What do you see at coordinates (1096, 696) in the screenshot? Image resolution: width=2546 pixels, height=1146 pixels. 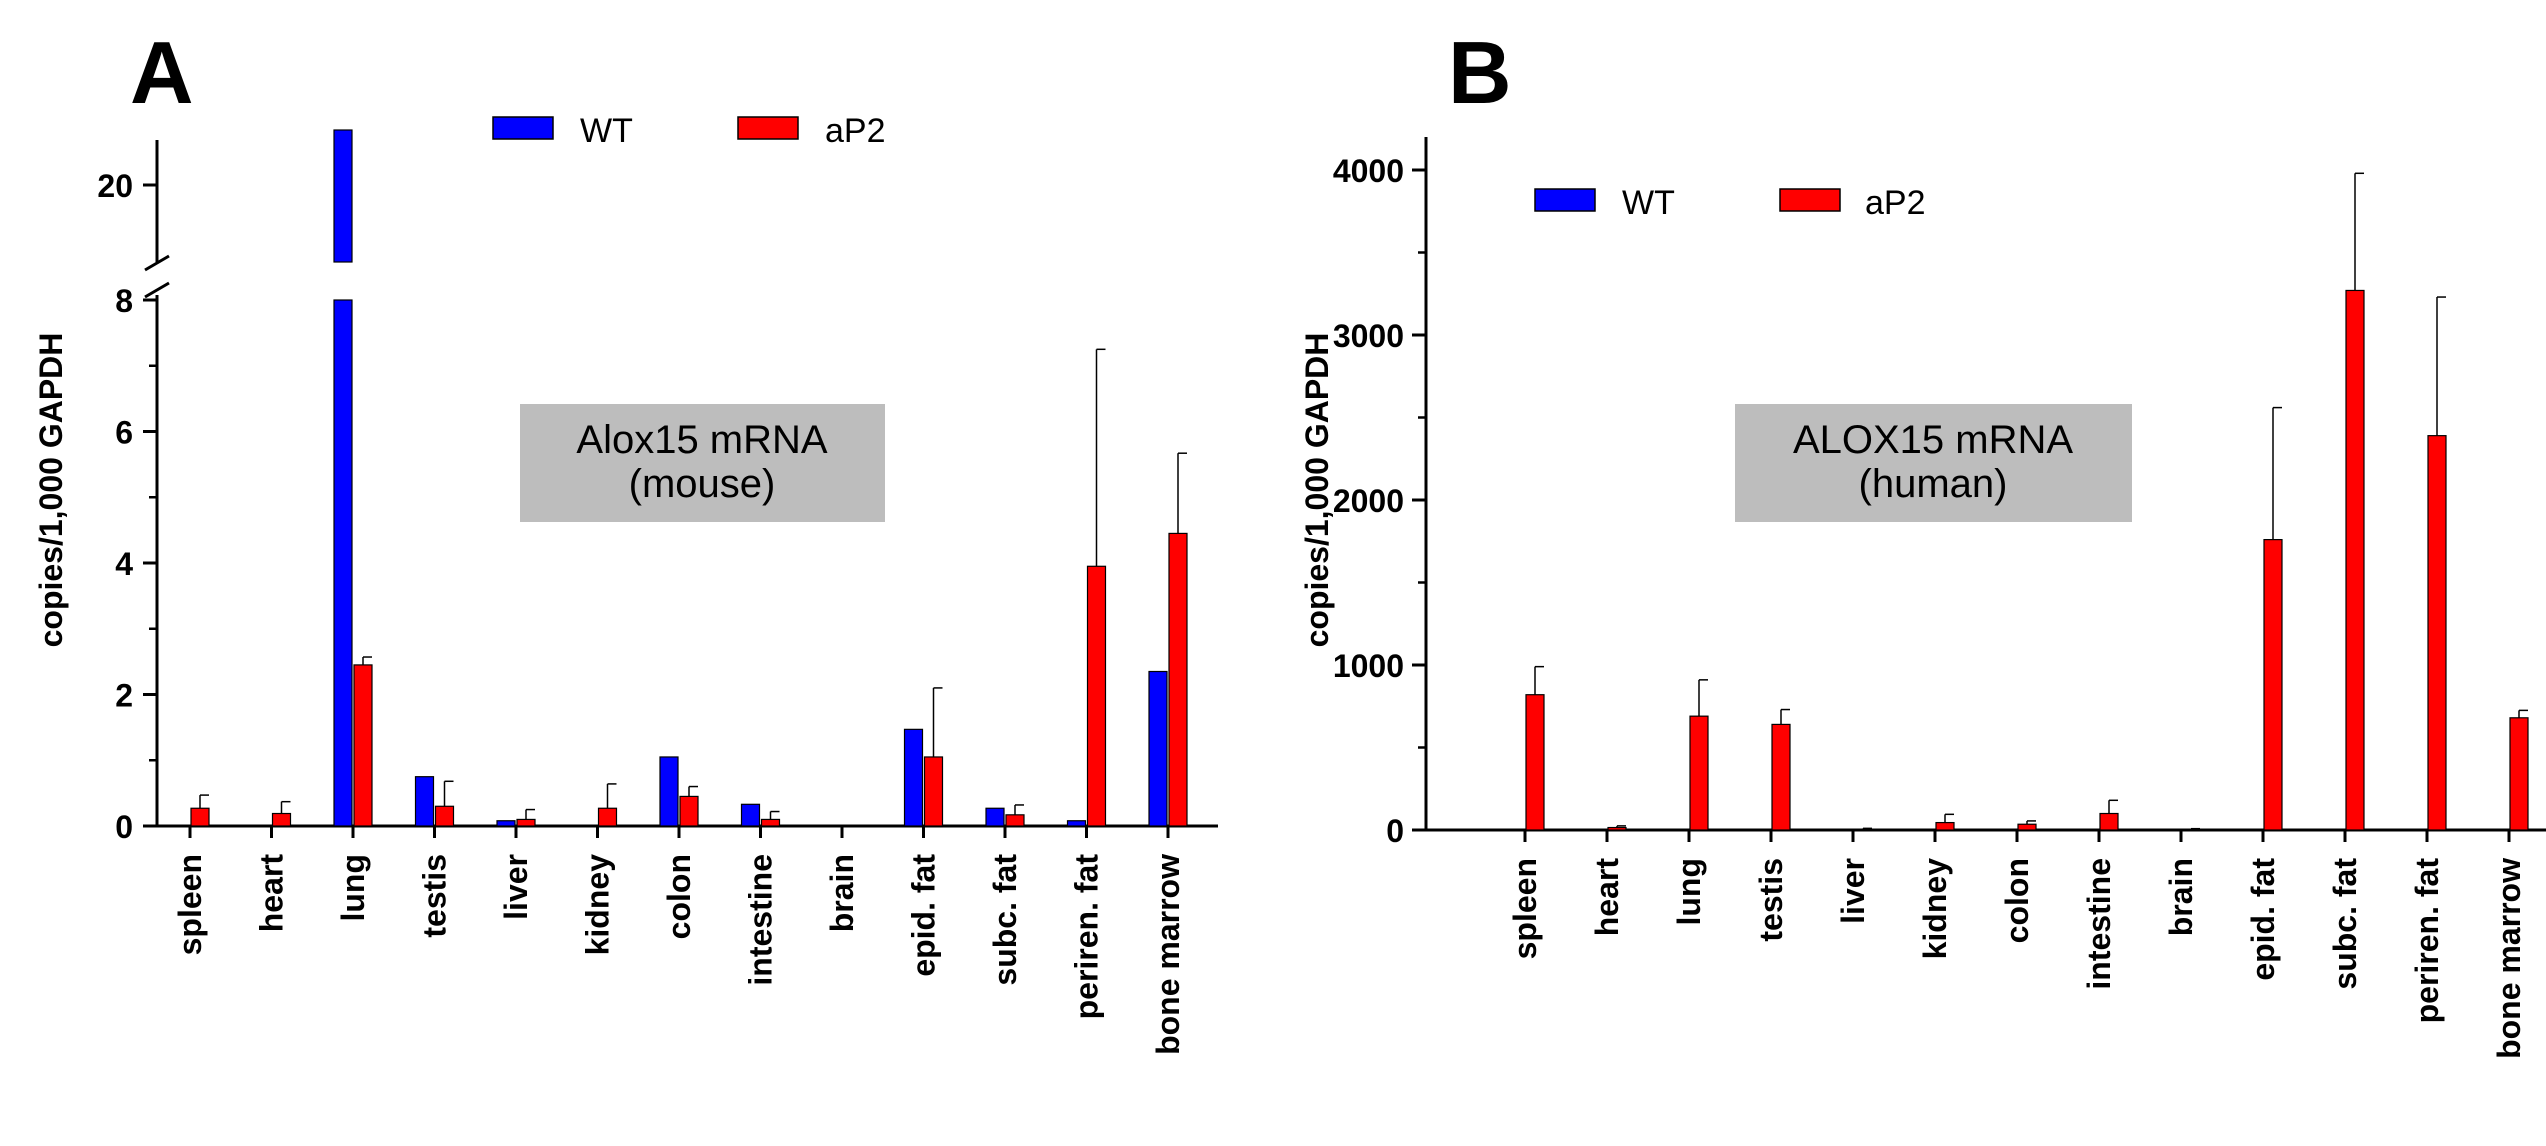 I see `panel-a-bar-ap2-periren-fat` at bounding box center [1096, 696].